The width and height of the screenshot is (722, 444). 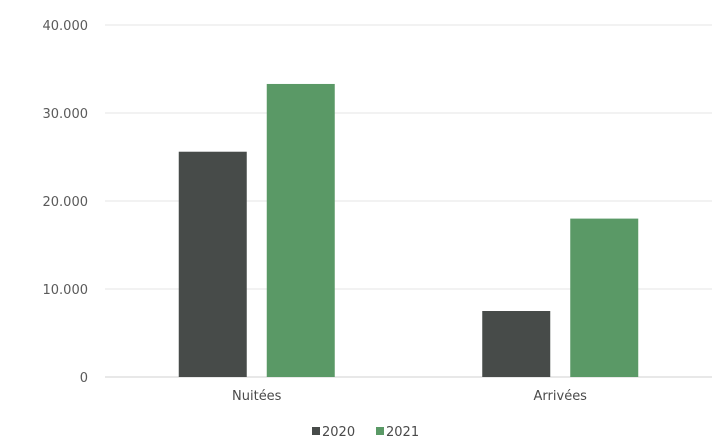 What do you see at coordinates (516, 344) in the screenshot?
I see `bar-2020-arrivées` at bounding box center [516, 344].